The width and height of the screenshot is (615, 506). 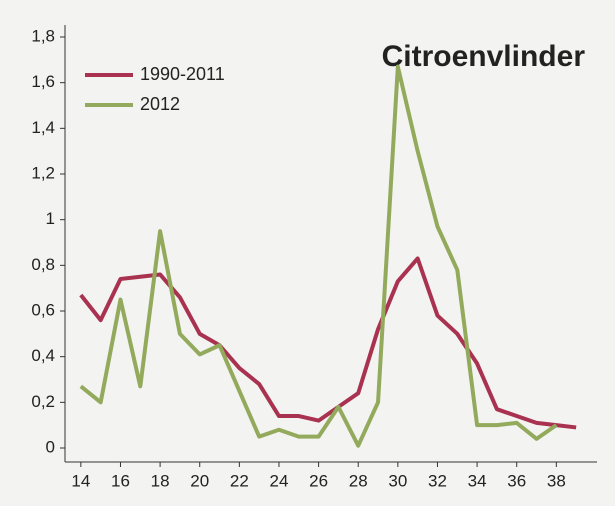 I want to click on x-tick-label: 22, so click(x=239, y=480).